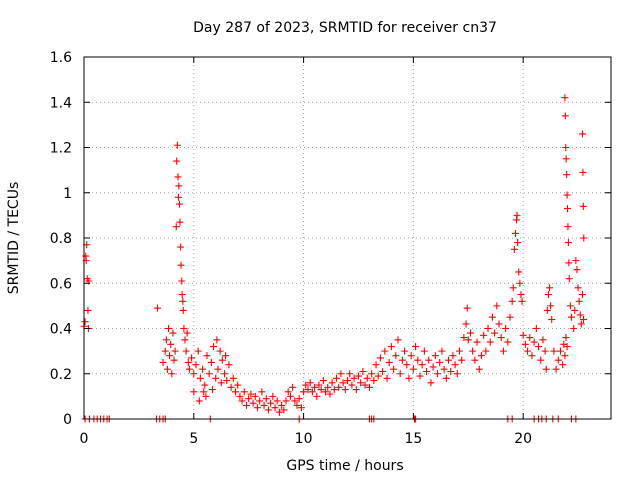 Image resolution: width=640 pixels, height=480 pixels. What do you see at coordinates (14, 238) in the screenshot?
I see `y-axis-label: SRMTID / TECUs` at bounding box center [14, 238].